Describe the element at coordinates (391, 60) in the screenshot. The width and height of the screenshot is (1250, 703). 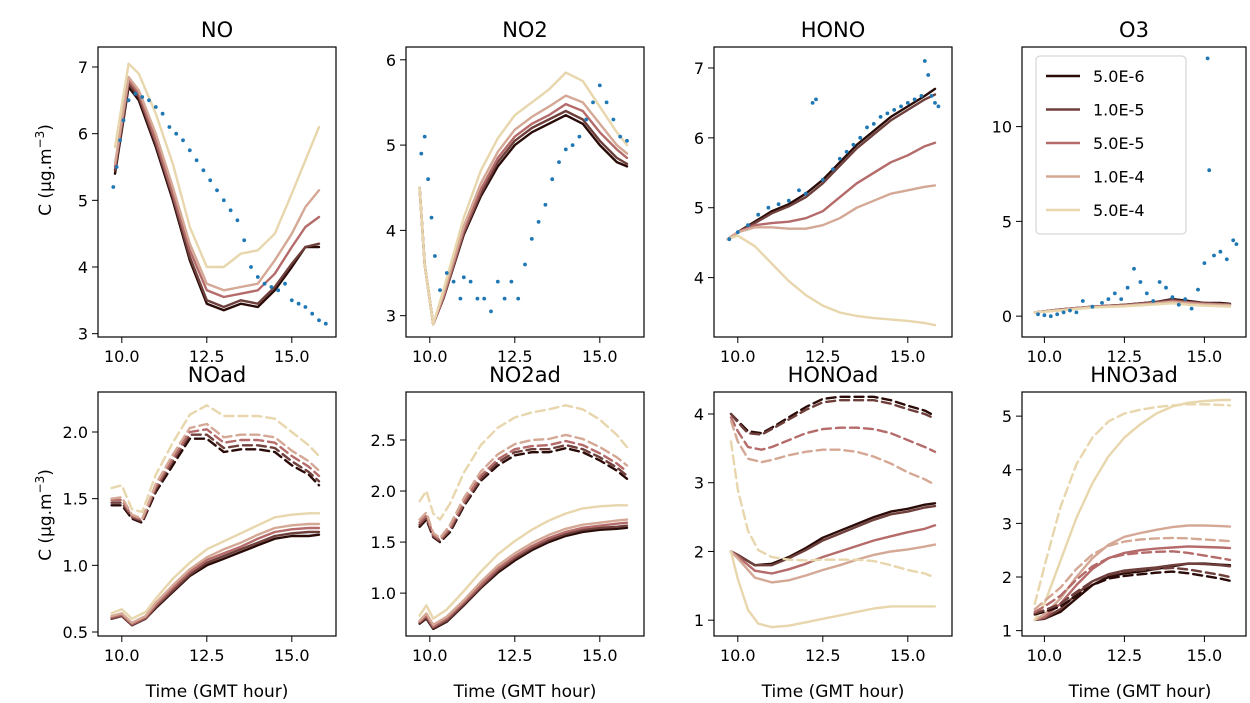
I see `y-tick-label: 6` at that location.